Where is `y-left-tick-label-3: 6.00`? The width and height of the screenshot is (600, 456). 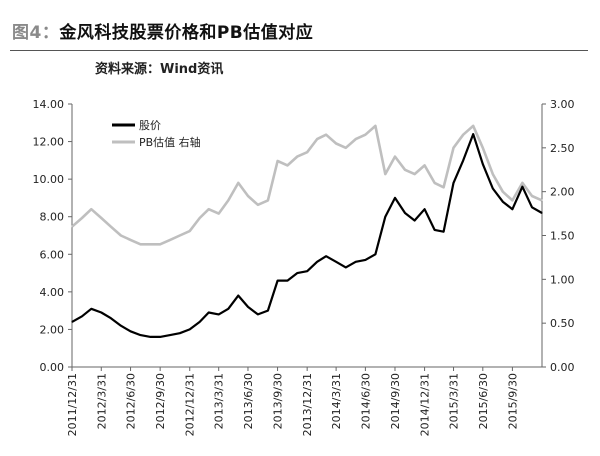
y-left-tick-label-3: 6.00 is located at coordinates (52, 254).